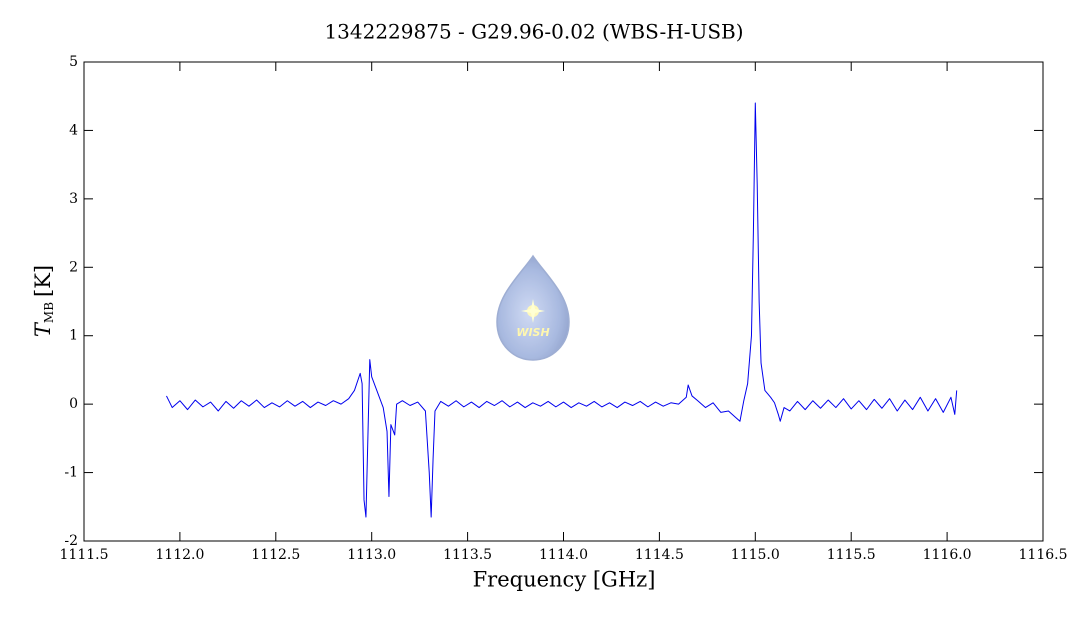 This screenshot has width=1067, height=622. I want to click on y-tick-label: 2, so click(73, 267).